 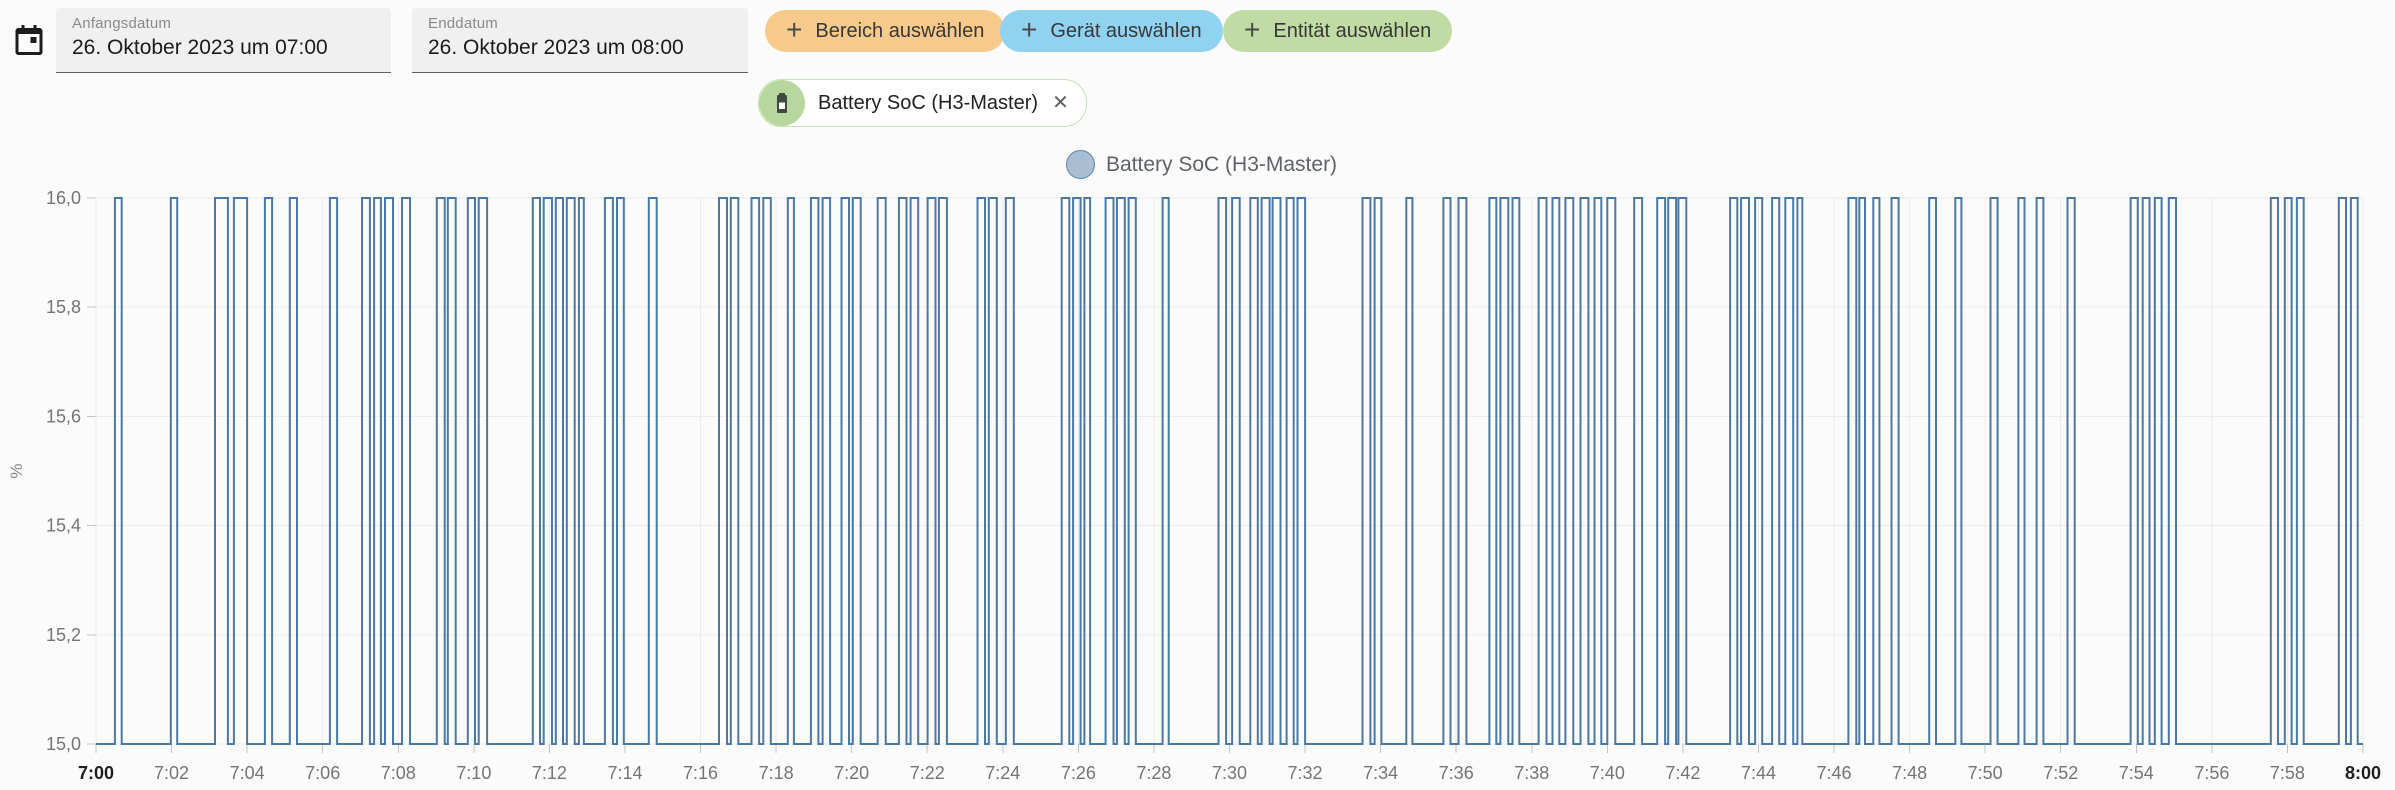 What do you see at coordinates (122, 23) in the screenshot?
I see `start-date-label: Anfangsdatum` at bounding box center [122, 23].